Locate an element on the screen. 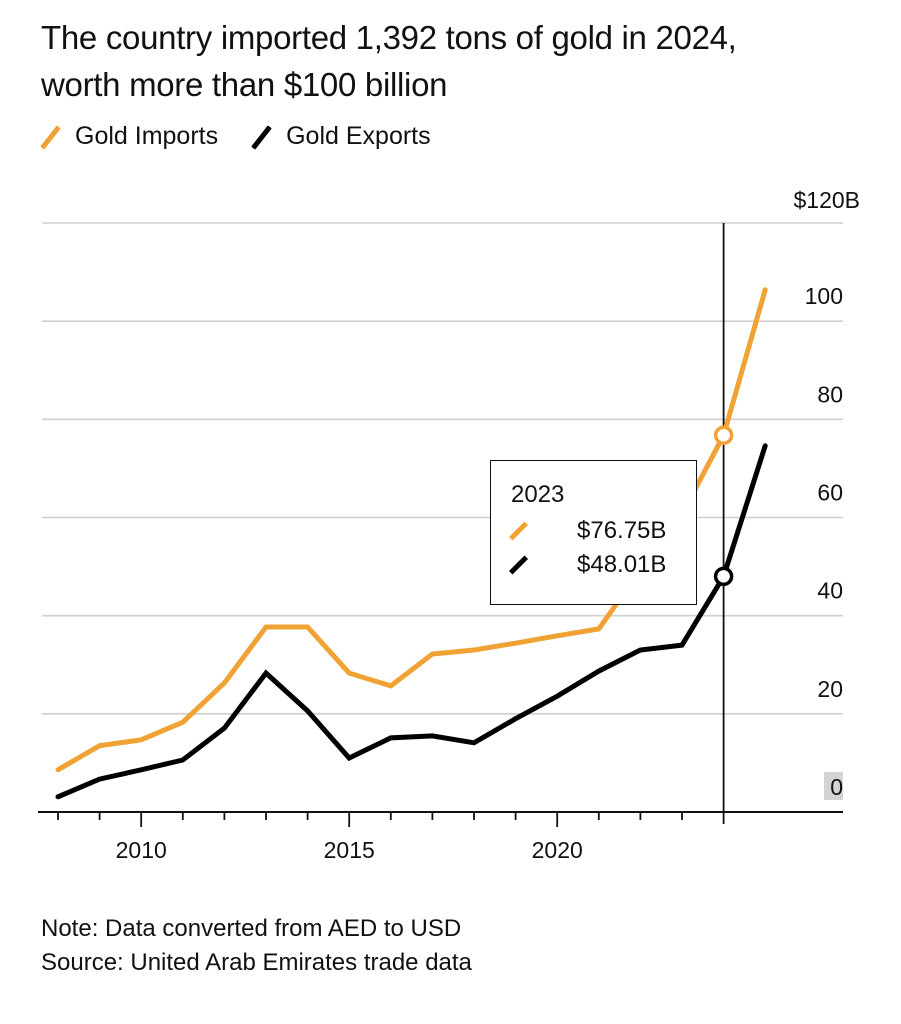 This screenshot has height=1024, width=901. y-tick-label: 0 is located at coordinates (836, 787).